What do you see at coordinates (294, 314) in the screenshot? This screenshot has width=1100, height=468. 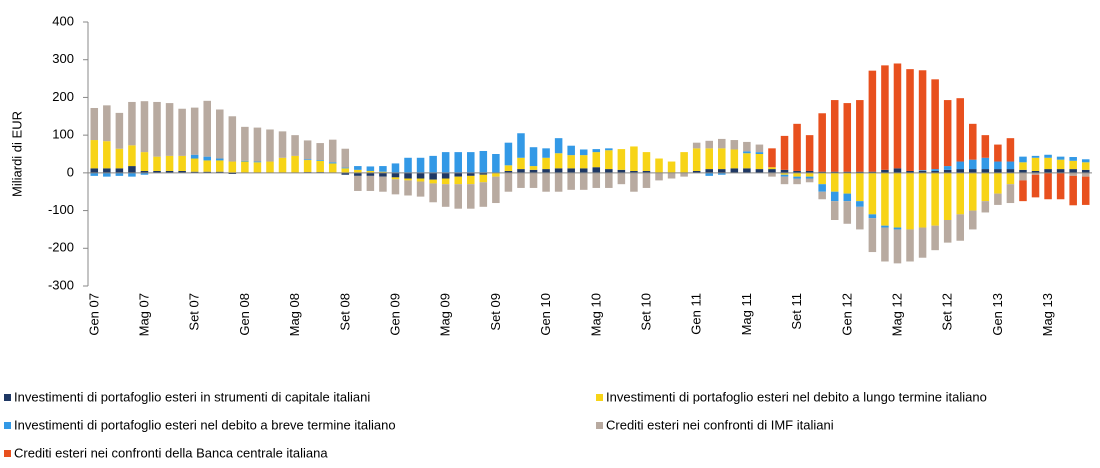 I see `x-tick-label: Mag 08` at bounding box center [294, 314].